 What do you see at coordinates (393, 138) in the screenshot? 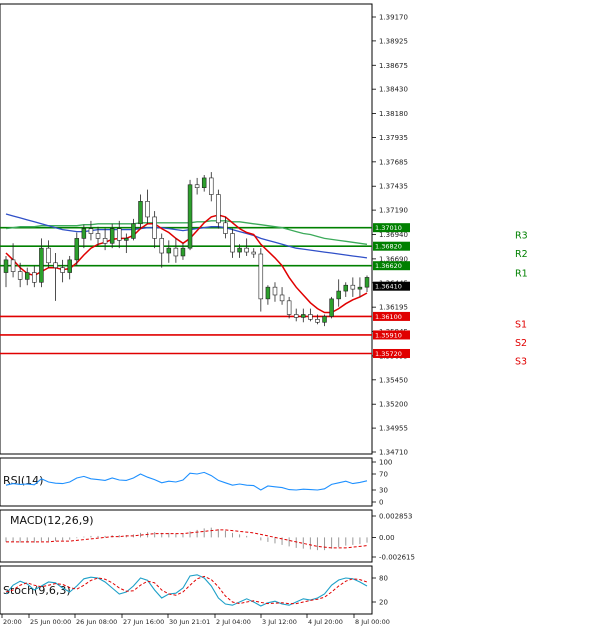
I see `price-tick-label: 1.37935` at bounding box center [393, 138].